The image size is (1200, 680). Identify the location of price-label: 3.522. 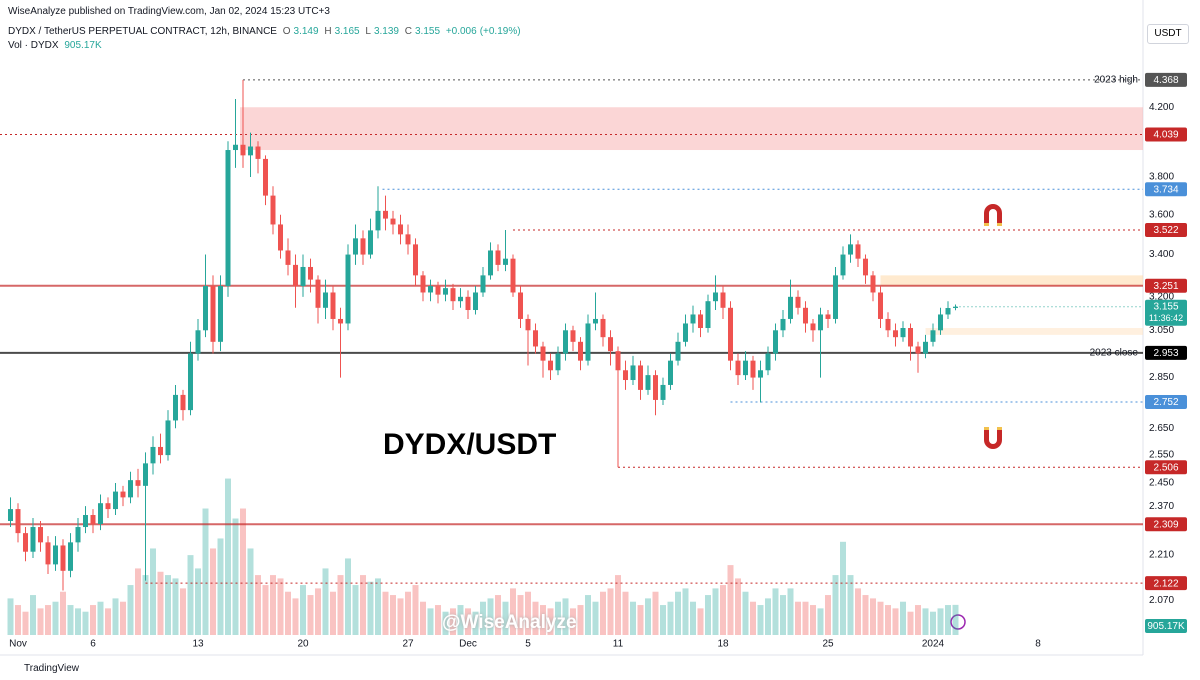
(1165, 230).